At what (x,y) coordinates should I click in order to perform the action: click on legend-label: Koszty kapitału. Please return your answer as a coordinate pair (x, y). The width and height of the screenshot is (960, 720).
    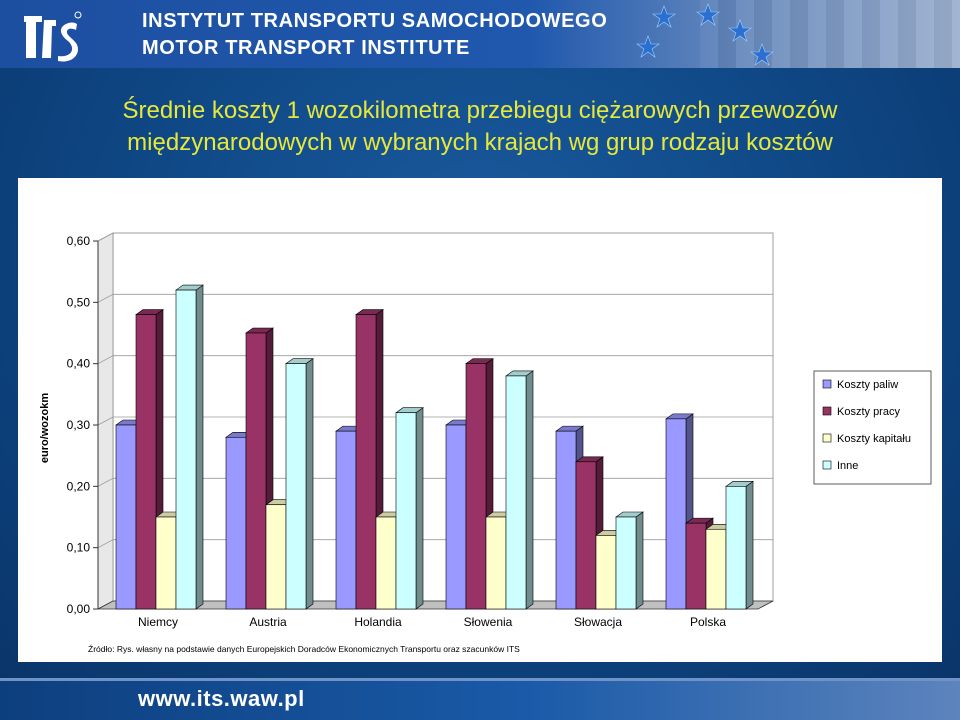
    Looking at the image, I should click on (874, 439).